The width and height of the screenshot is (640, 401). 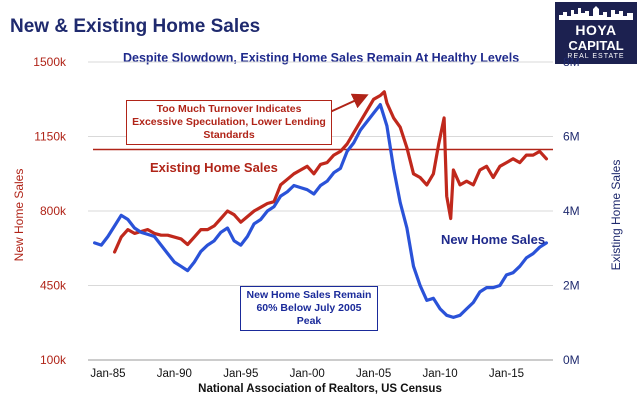 What do you see at coordinates (240, 374) in the screenshot?
I see `x-tick-label: Jan-95` at bounding box center [240, 374].